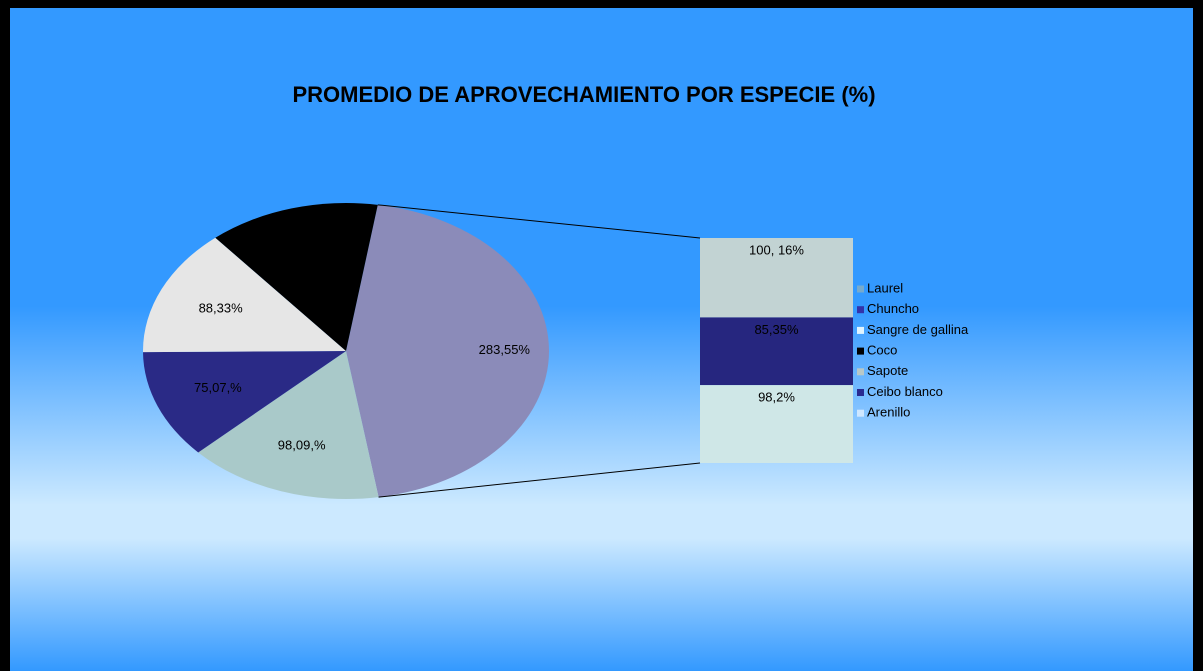 This screenshot has width=1203, height=671. I want to click on slice-label: 283,55%, so click(505, 349).